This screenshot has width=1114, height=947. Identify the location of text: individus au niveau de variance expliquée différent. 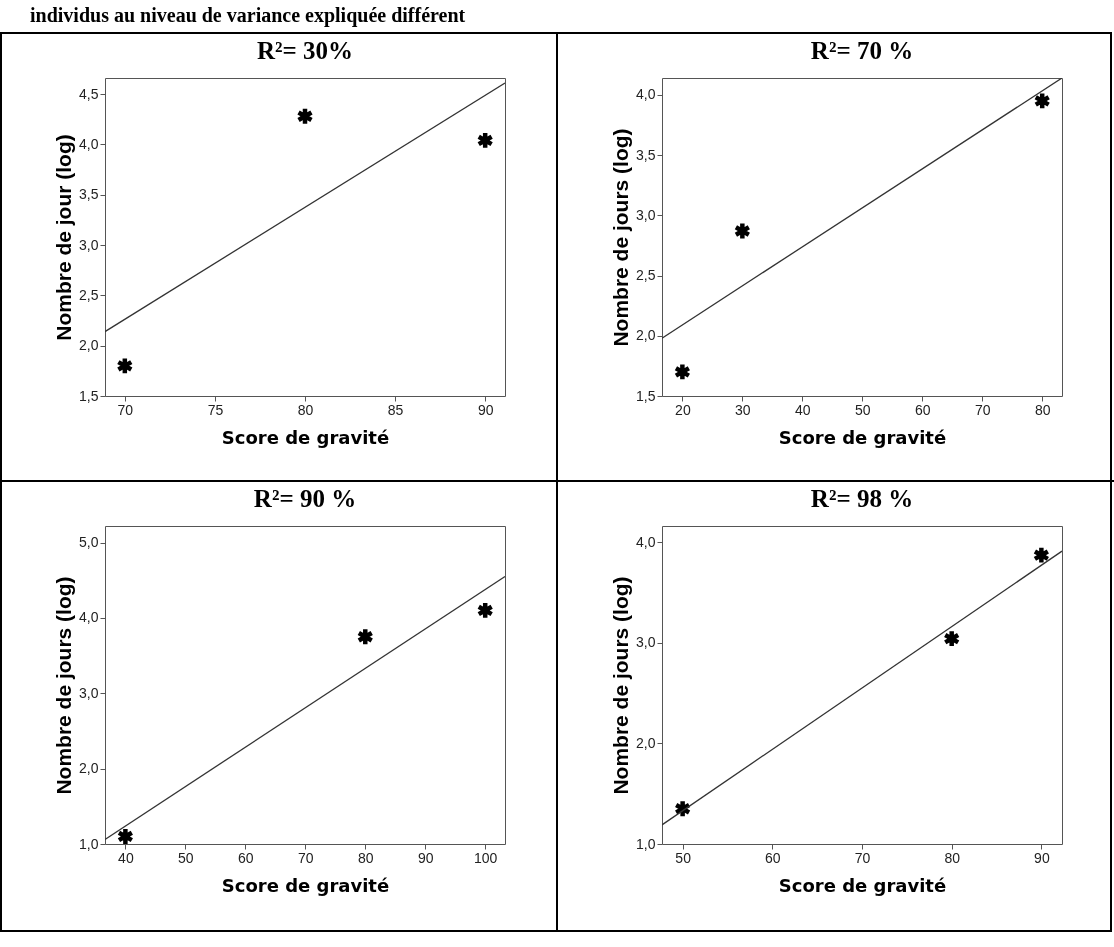
(248, 16).